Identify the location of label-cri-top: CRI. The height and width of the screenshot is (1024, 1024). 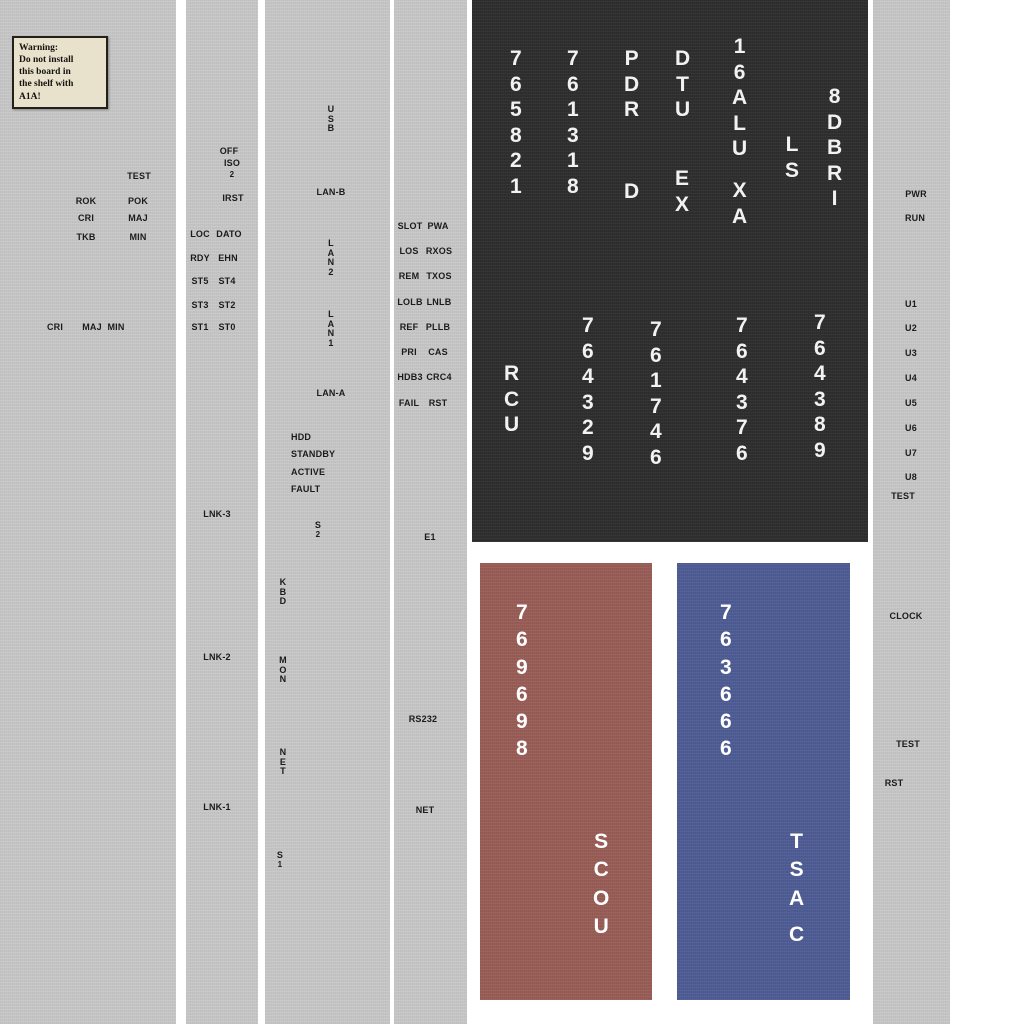
(86, 218).